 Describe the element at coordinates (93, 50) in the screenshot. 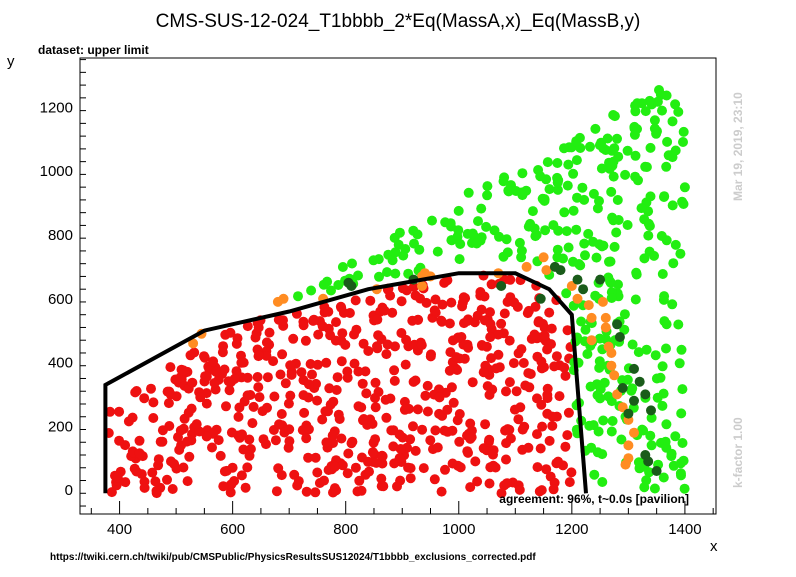

I see `corner-label: dataset: upper limit` at that location.